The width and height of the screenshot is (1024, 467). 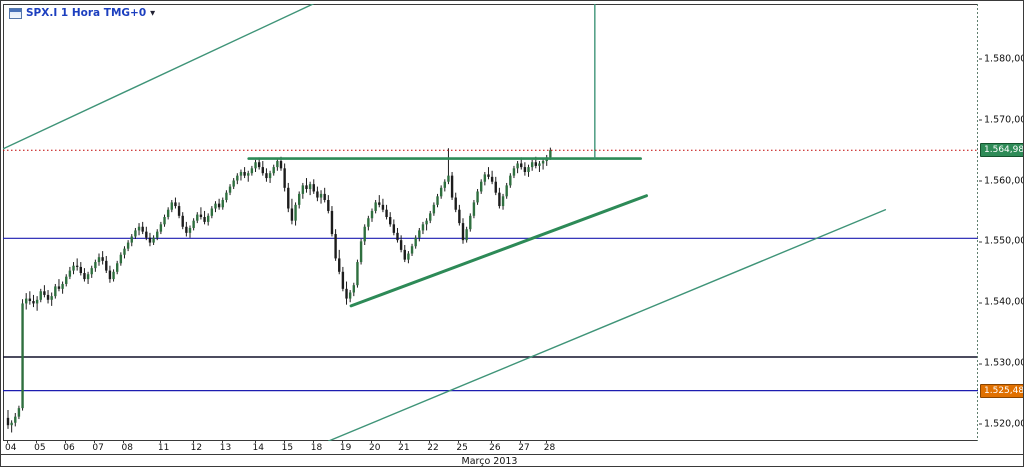 I want to click on price-tick-label: 1.580,00, so click(x=1000, y=58).